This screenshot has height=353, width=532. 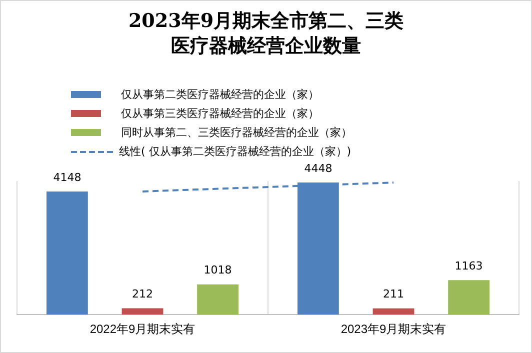 I want to click on x-tick-label: 2023年9月期末实有, so click(x=393, y=329).